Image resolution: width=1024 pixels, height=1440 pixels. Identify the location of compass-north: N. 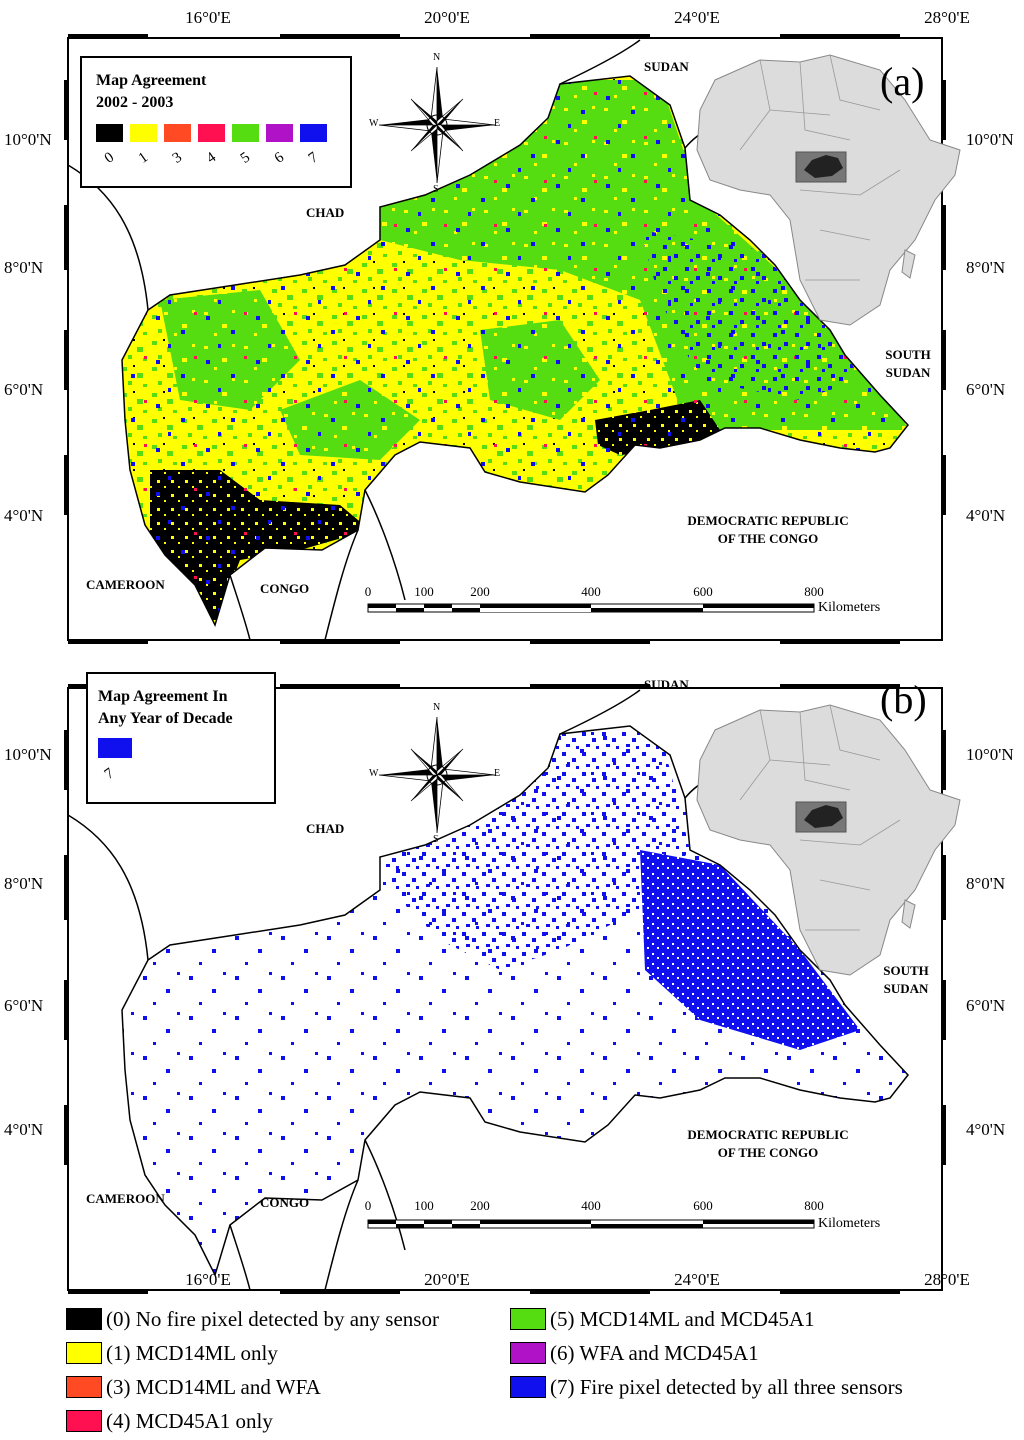
(437, 707).